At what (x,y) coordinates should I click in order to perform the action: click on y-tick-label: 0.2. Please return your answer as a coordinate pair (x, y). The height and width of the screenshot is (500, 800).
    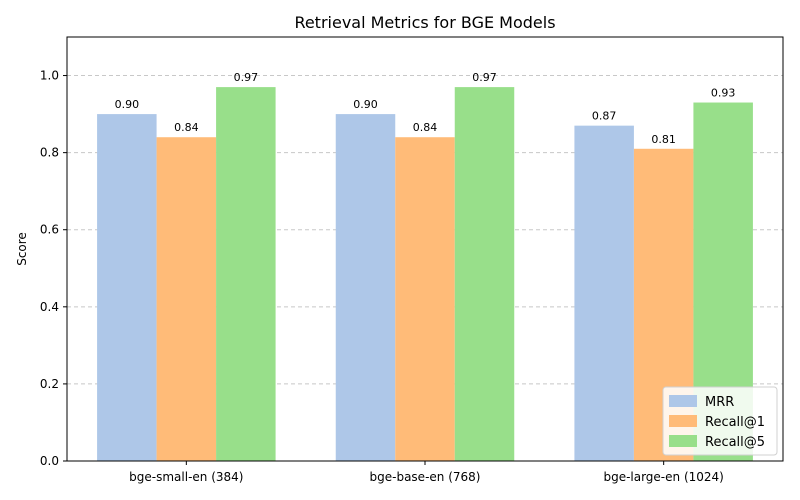
    Looking at the image, I should click on (49, 384).